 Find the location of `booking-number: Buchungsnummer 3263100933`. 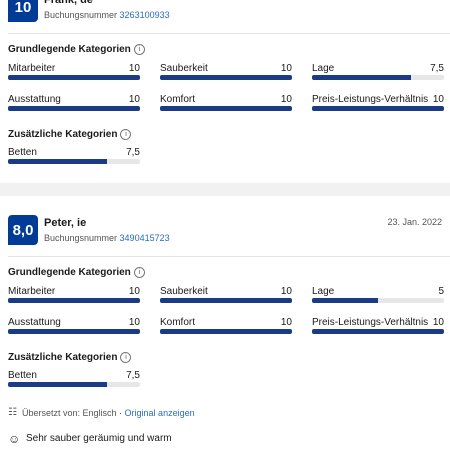

booking-number: Buchungsnummer 3263100933 is located at coordinates (107, 15).